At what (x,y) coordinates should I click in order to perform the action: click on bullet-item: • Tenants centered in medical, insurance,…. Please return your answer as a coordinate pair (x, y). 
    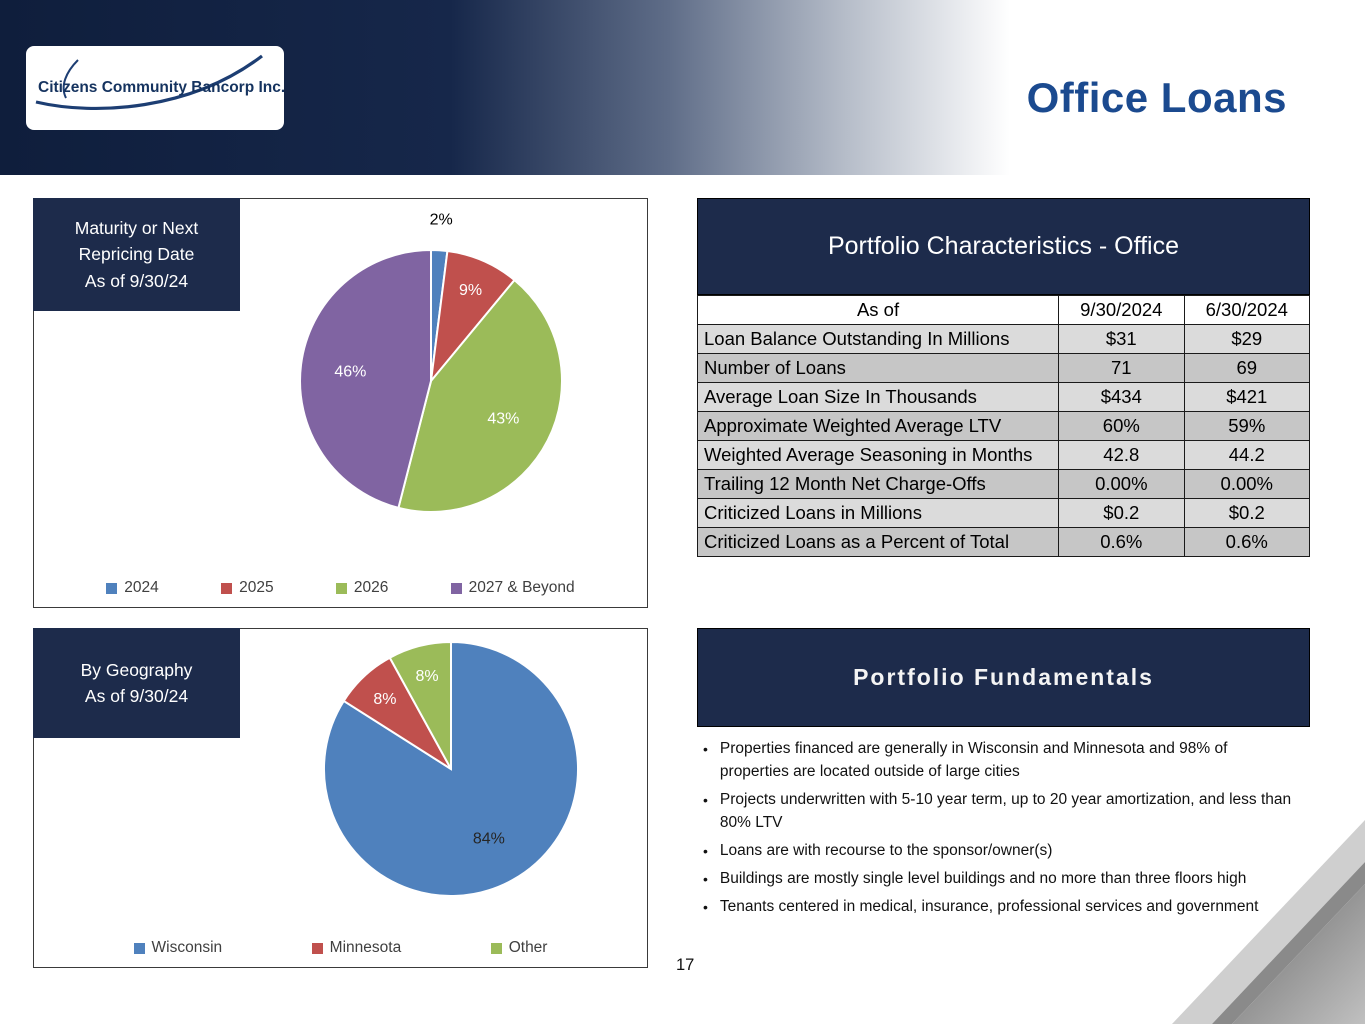
    Looking at the image, I should click on (999, 907).